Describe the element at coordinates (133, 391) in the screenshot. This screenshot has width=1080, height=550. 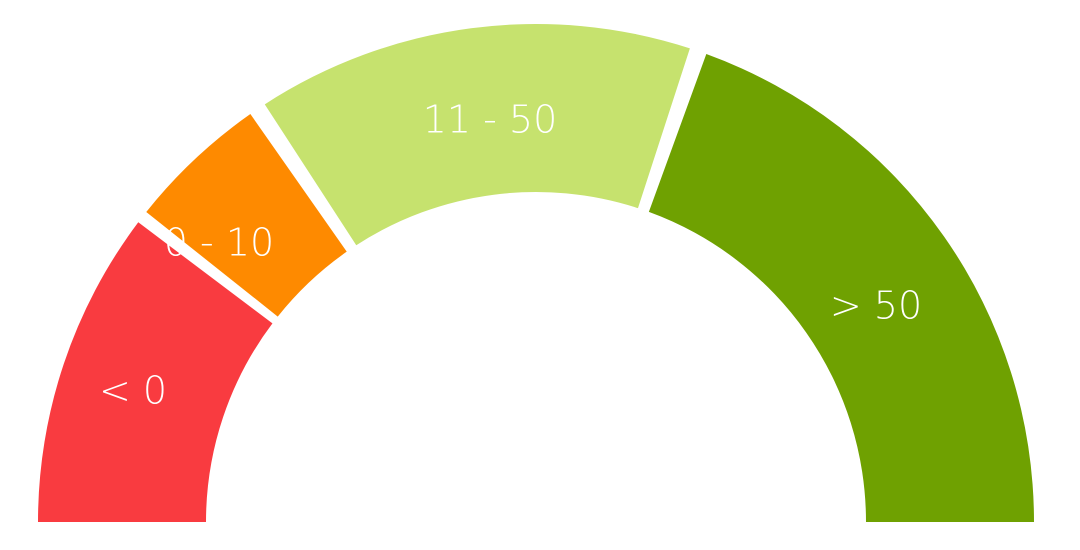
I see `gauge-label-negative: < 0` at that location.